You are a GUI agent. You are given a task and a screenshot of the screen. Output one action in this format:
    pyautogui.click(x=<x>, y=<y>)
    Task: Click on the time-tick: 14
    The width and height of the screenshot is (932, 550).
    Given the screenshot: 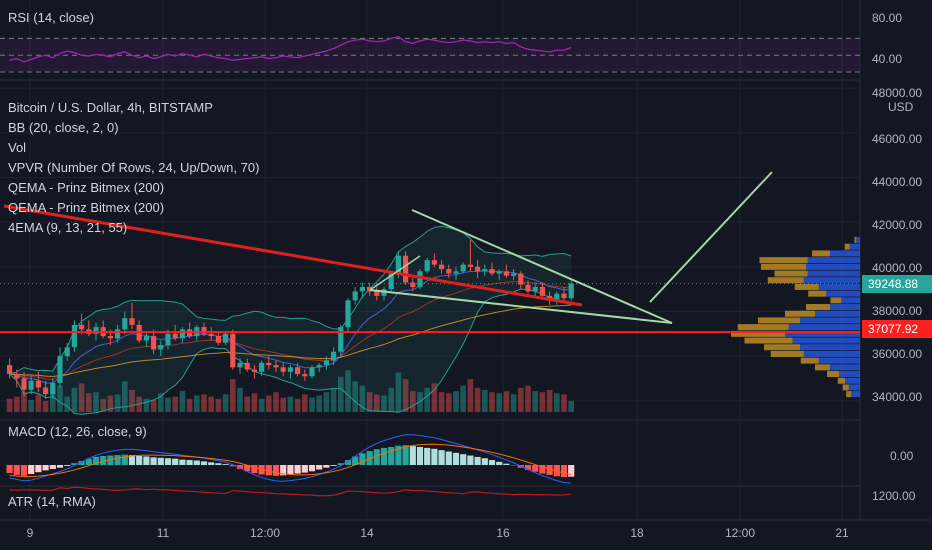 What is the action you would take?
    pyautogui.click(x=367, y=533)
    